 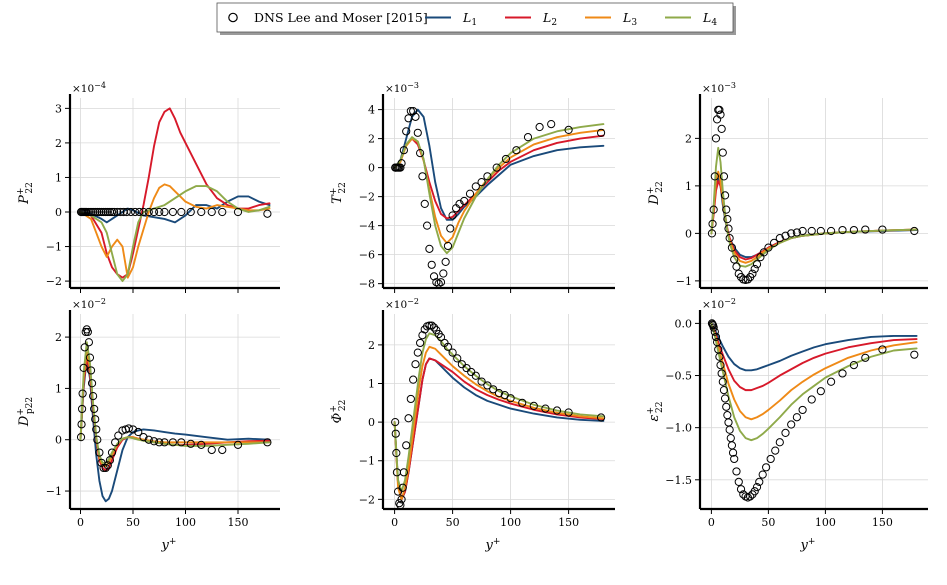 What do you see at coordinates (367, 197) in the screenshot?
I see `y-tick-label: −2` at bounding box center [367, 197].